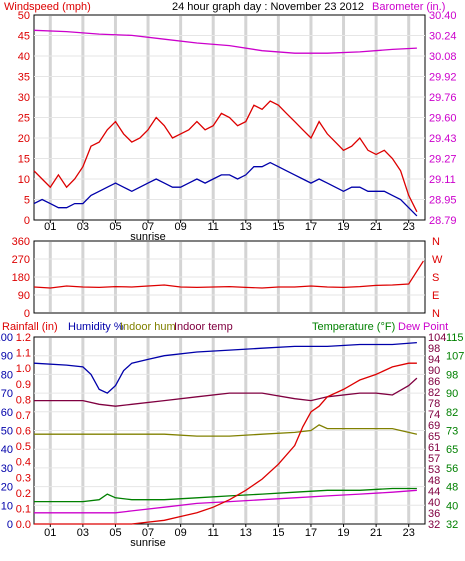  Describe the element at coordinates (452, 488) in the screenshot. I see `temperature-tick-label: 48` at that location.